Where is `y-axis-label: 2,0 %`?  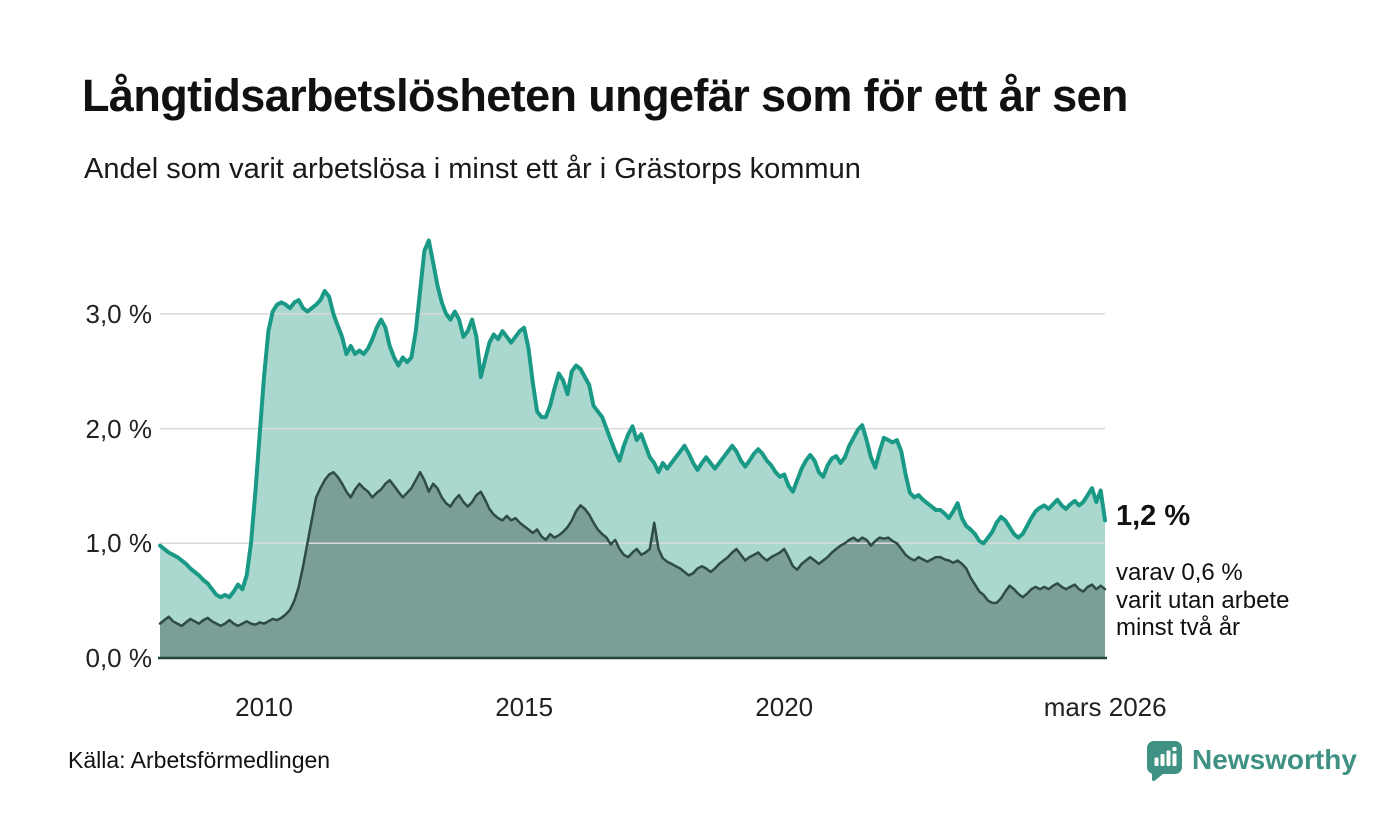 y-axis-label: 2,0 % is located at coordinates (119, 428).